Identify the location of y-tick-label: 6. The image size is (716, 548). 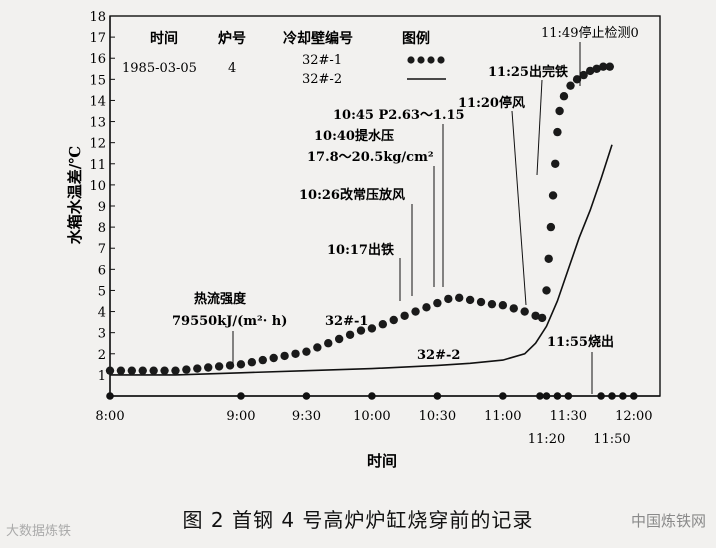
(102, 270).